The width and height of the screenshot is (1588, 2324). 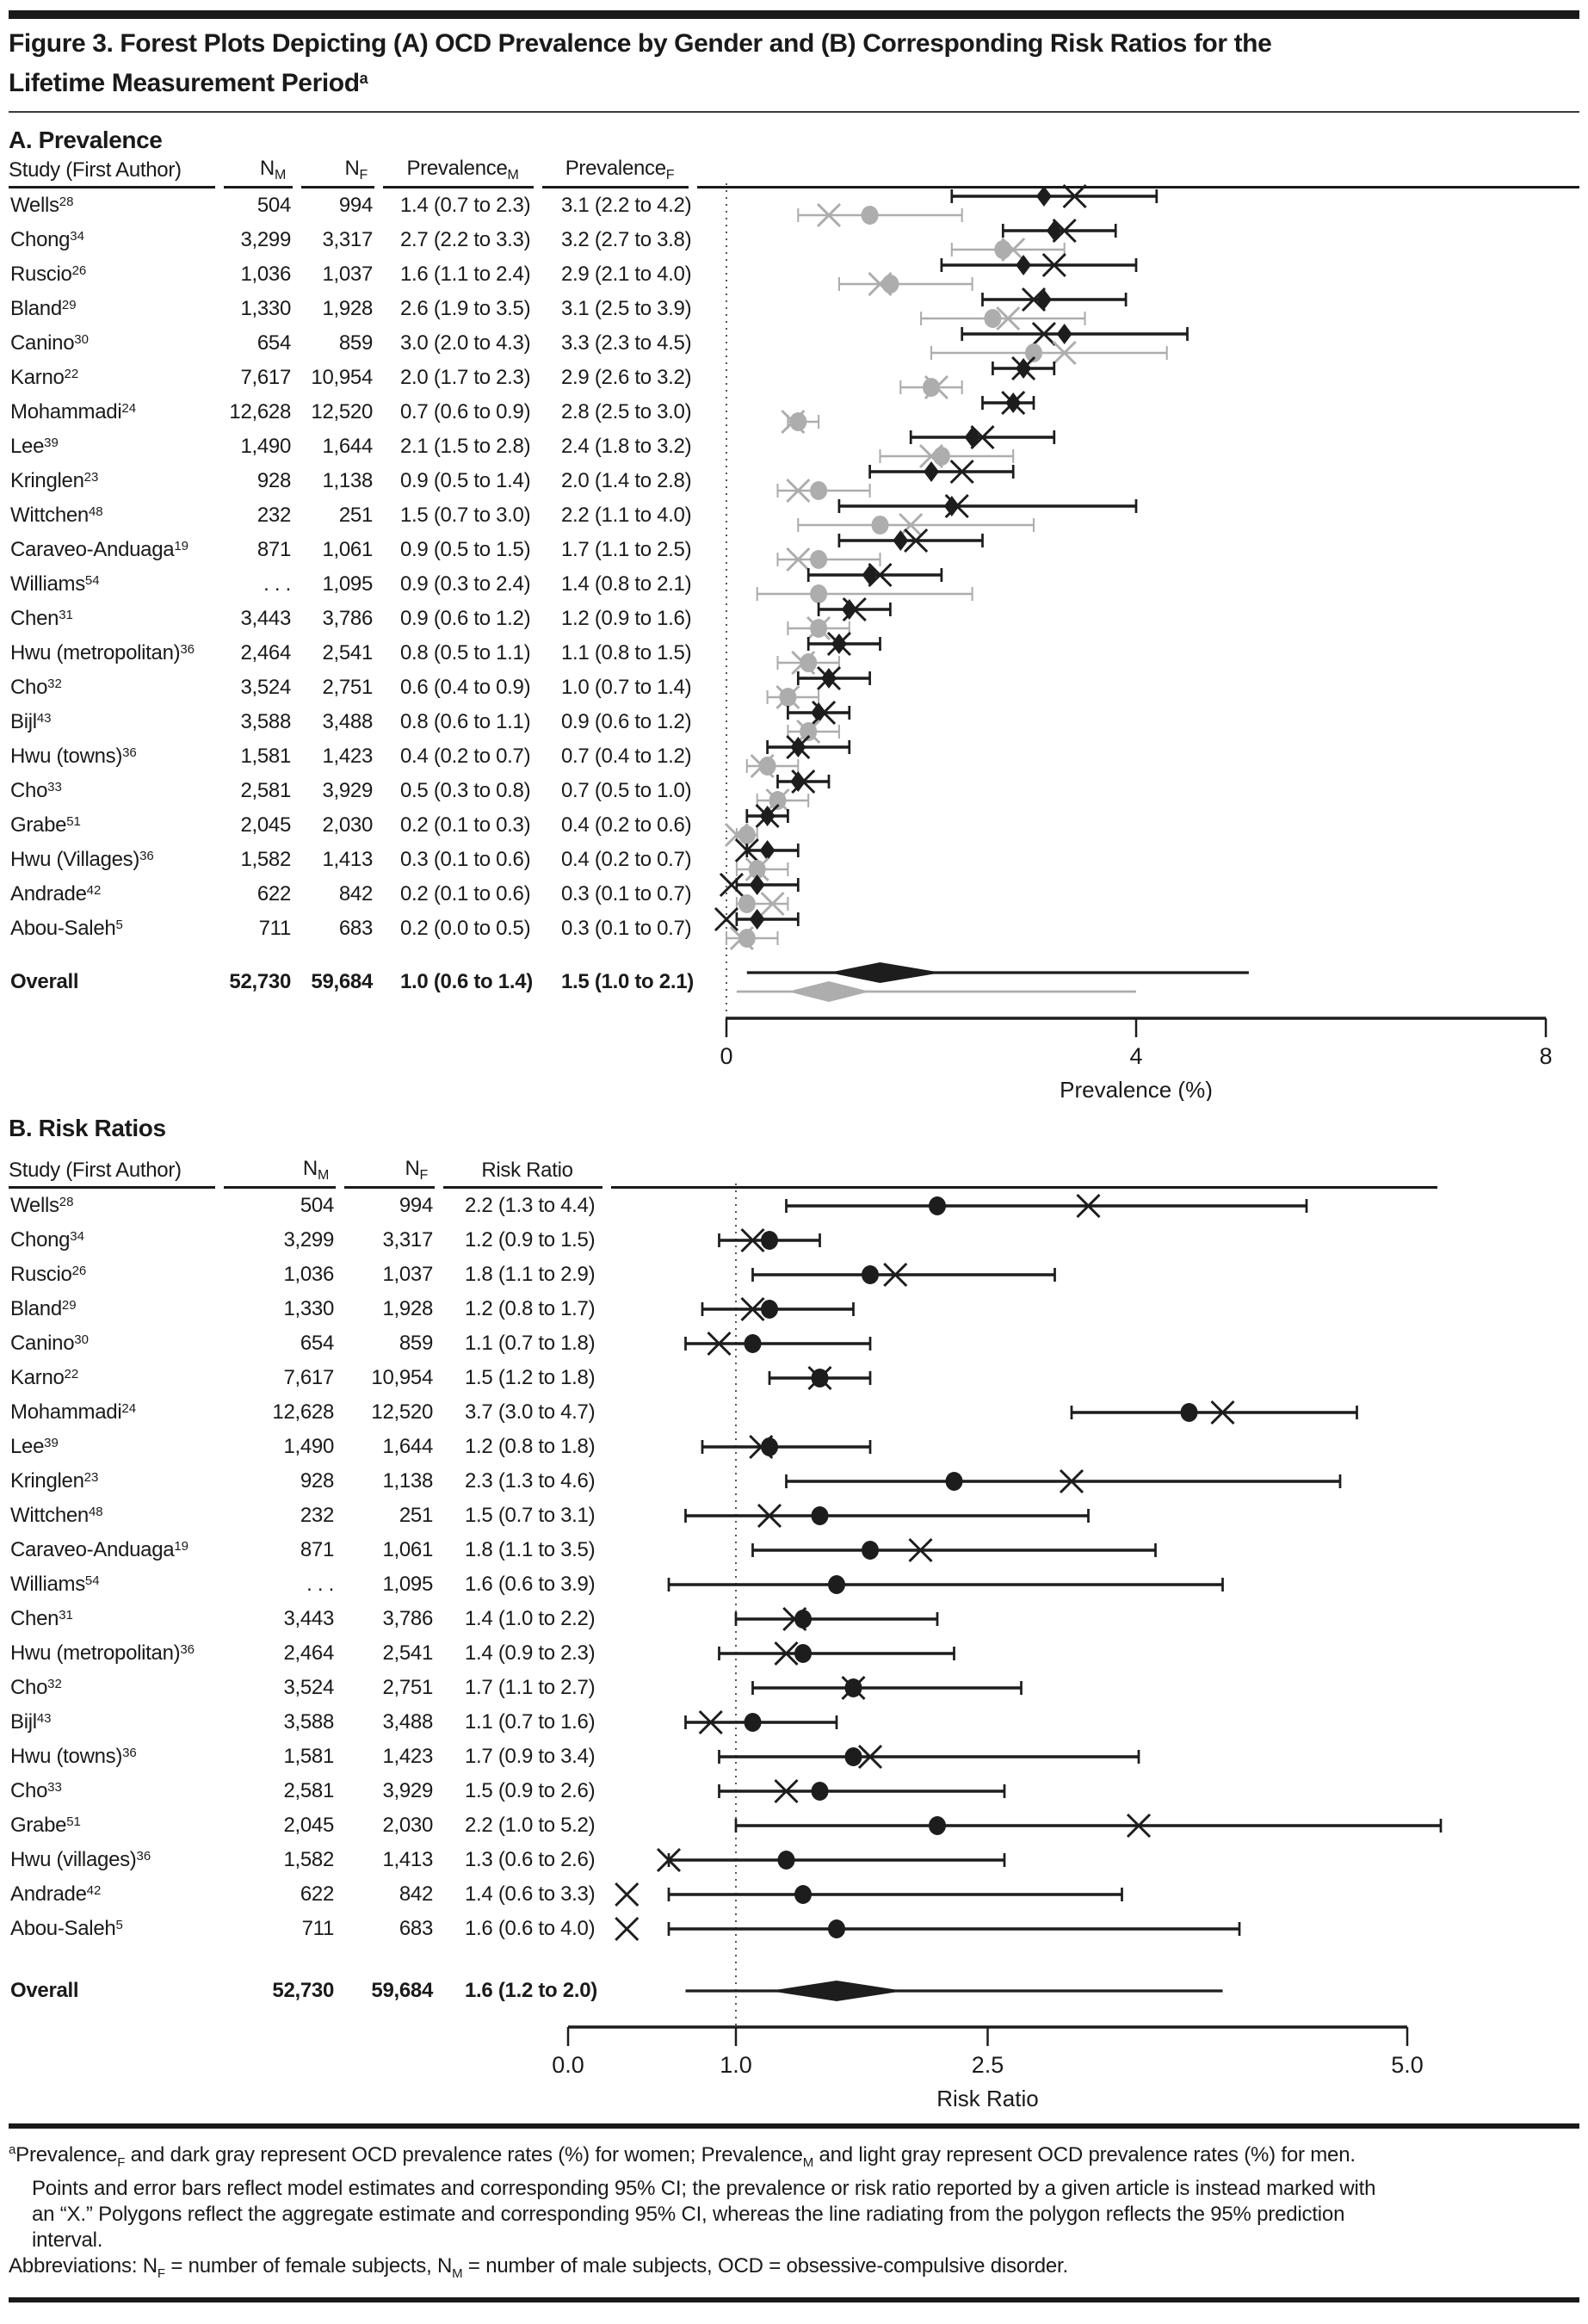 I want to click on table-row: Canino30 654 859 1.1 (0.7 to 1.8), so click(x=794, y=1343).